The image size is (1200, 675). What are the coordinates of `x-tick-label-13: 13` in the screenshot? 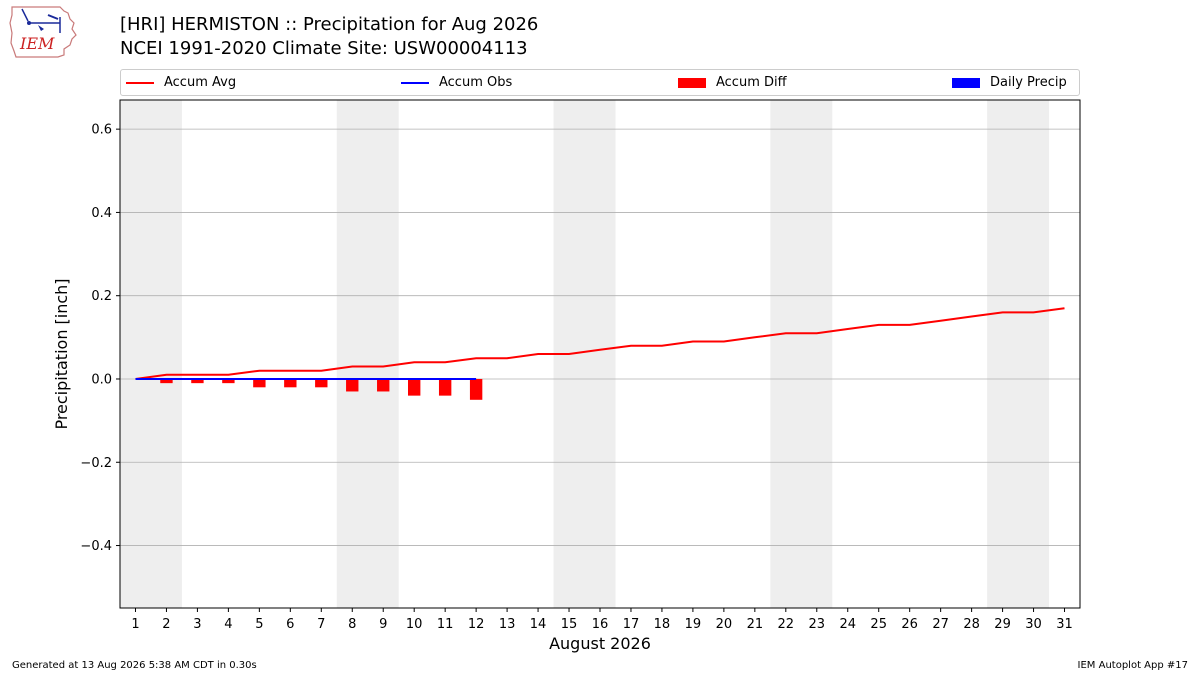 It's located at (507, 624).